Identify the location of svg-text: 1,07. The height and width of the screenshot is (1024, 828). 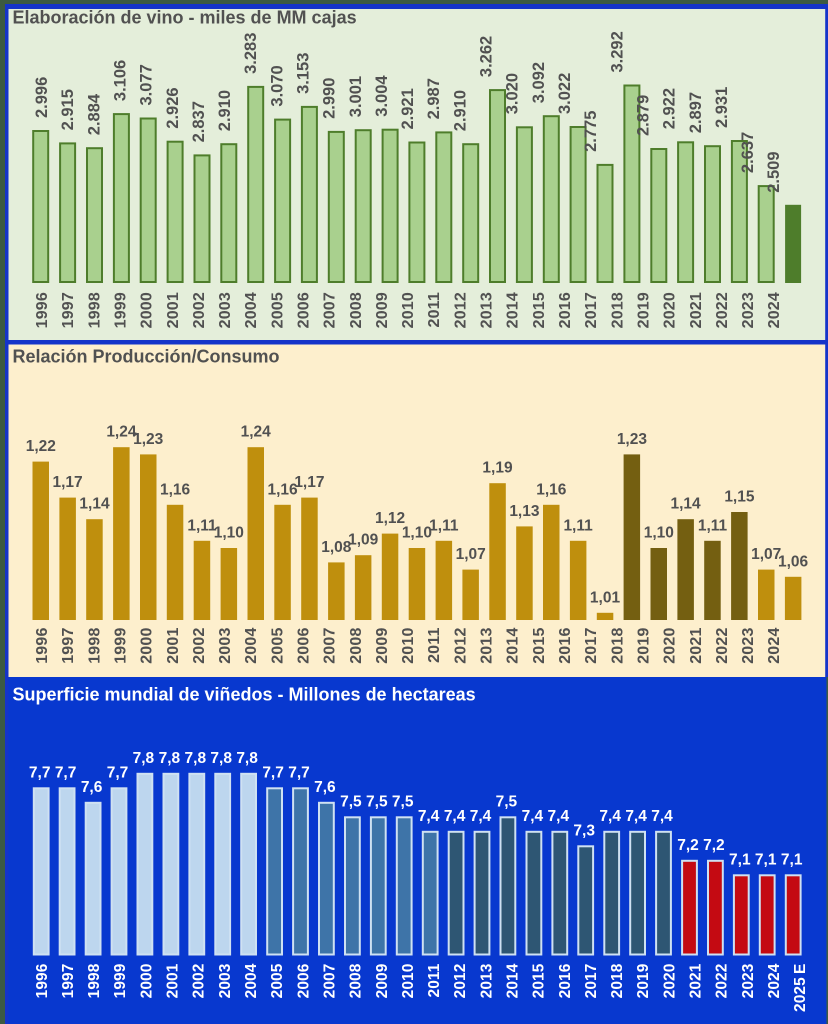
(471, 554).